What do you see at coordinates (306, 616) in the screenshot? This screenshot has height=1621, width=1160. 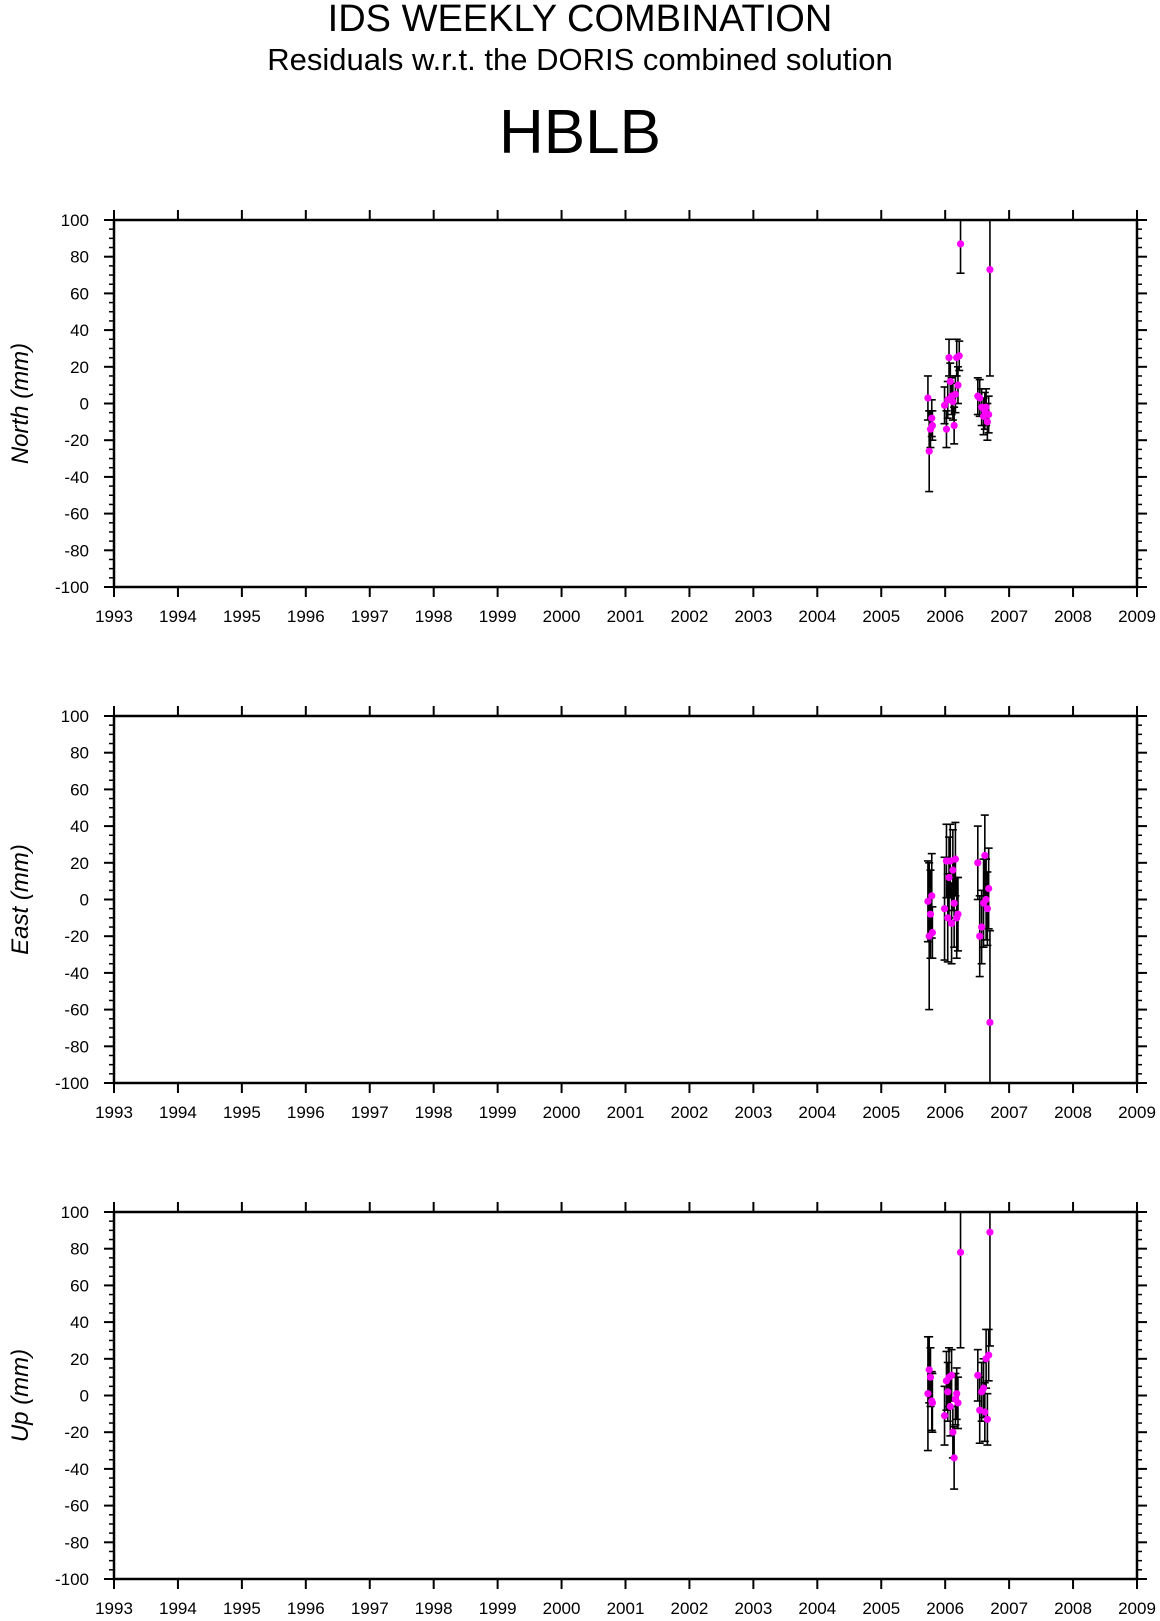 I see `x-tick-label: 1996` at bounding box center [306, 616].